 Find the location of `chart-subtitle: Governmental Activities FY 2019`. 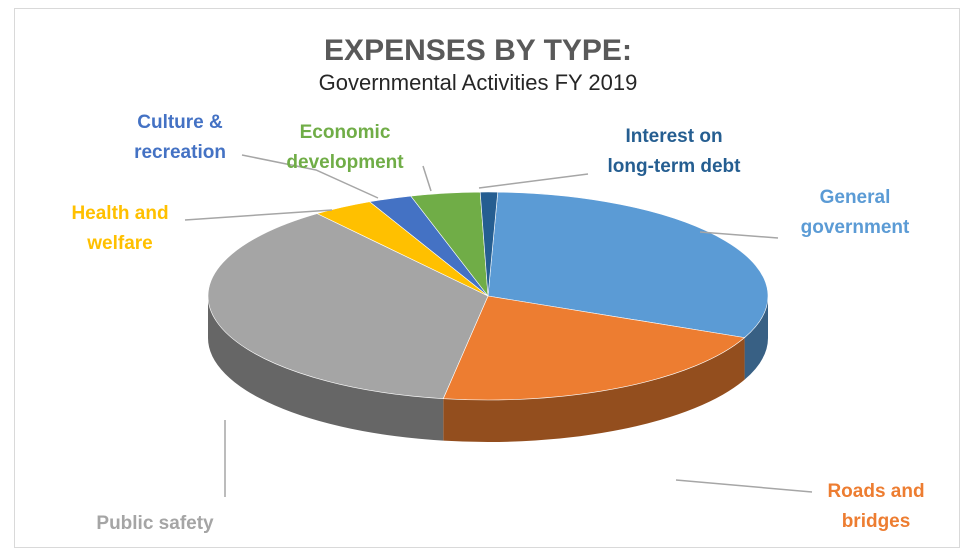

chart-subtitle: Governmental Activities FY 2019 is located at coordinates (478, 82).